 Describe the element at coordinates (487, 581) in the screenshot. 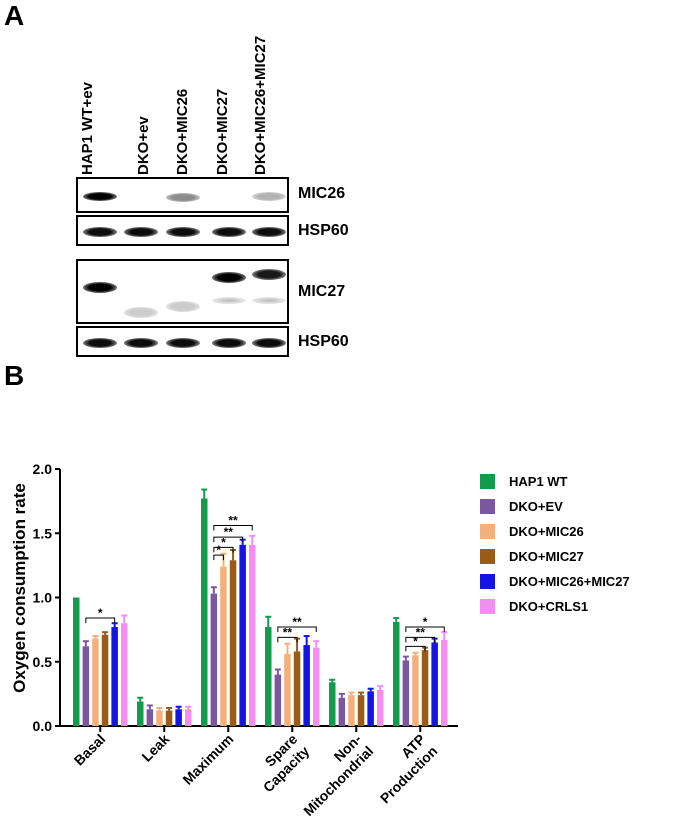

I see `legend-swatch-dko-mic26-mic27` at that location.